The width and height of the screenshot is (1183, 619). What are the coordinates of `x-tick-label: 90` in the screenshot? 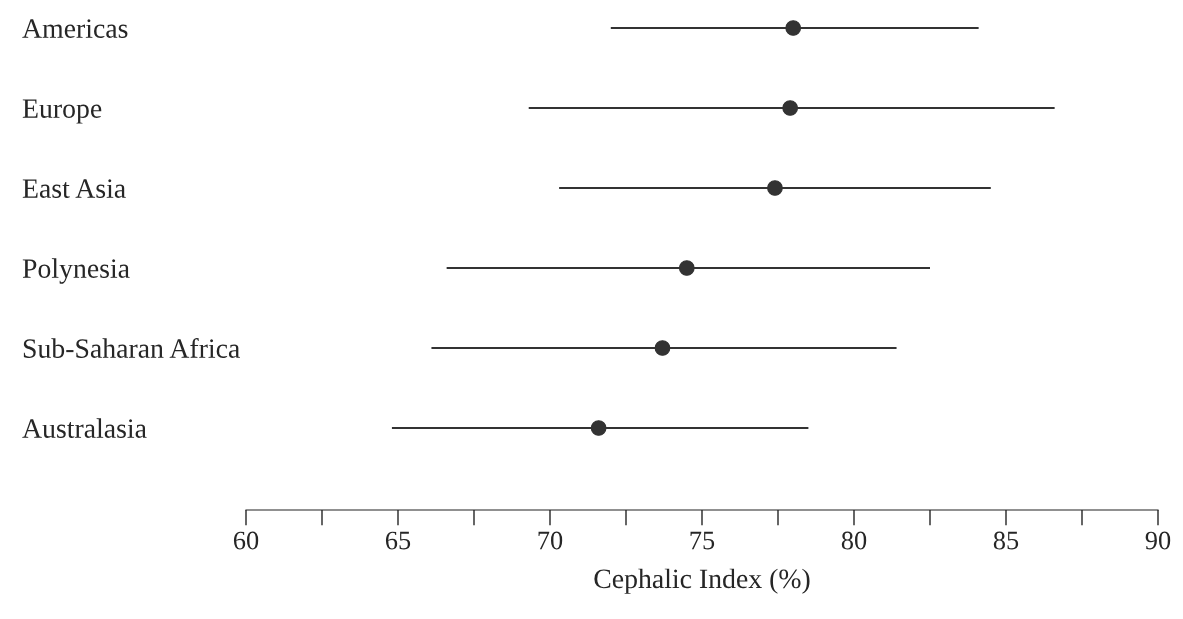 It's located at (1158, 540).